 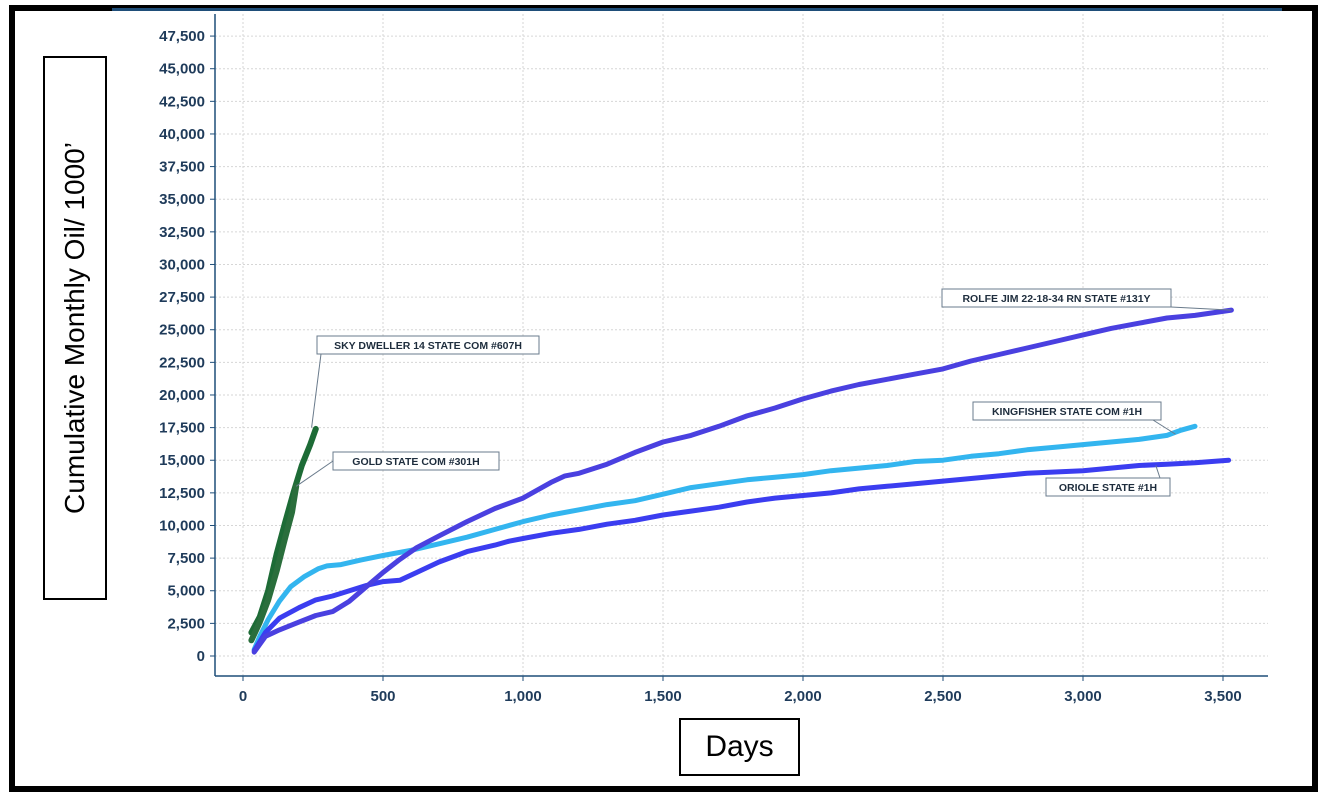 What do you see at coordinates (803, 696) in the screenshot?
I see `x-tick-label: 2,000` at bounding box center [803, 696].